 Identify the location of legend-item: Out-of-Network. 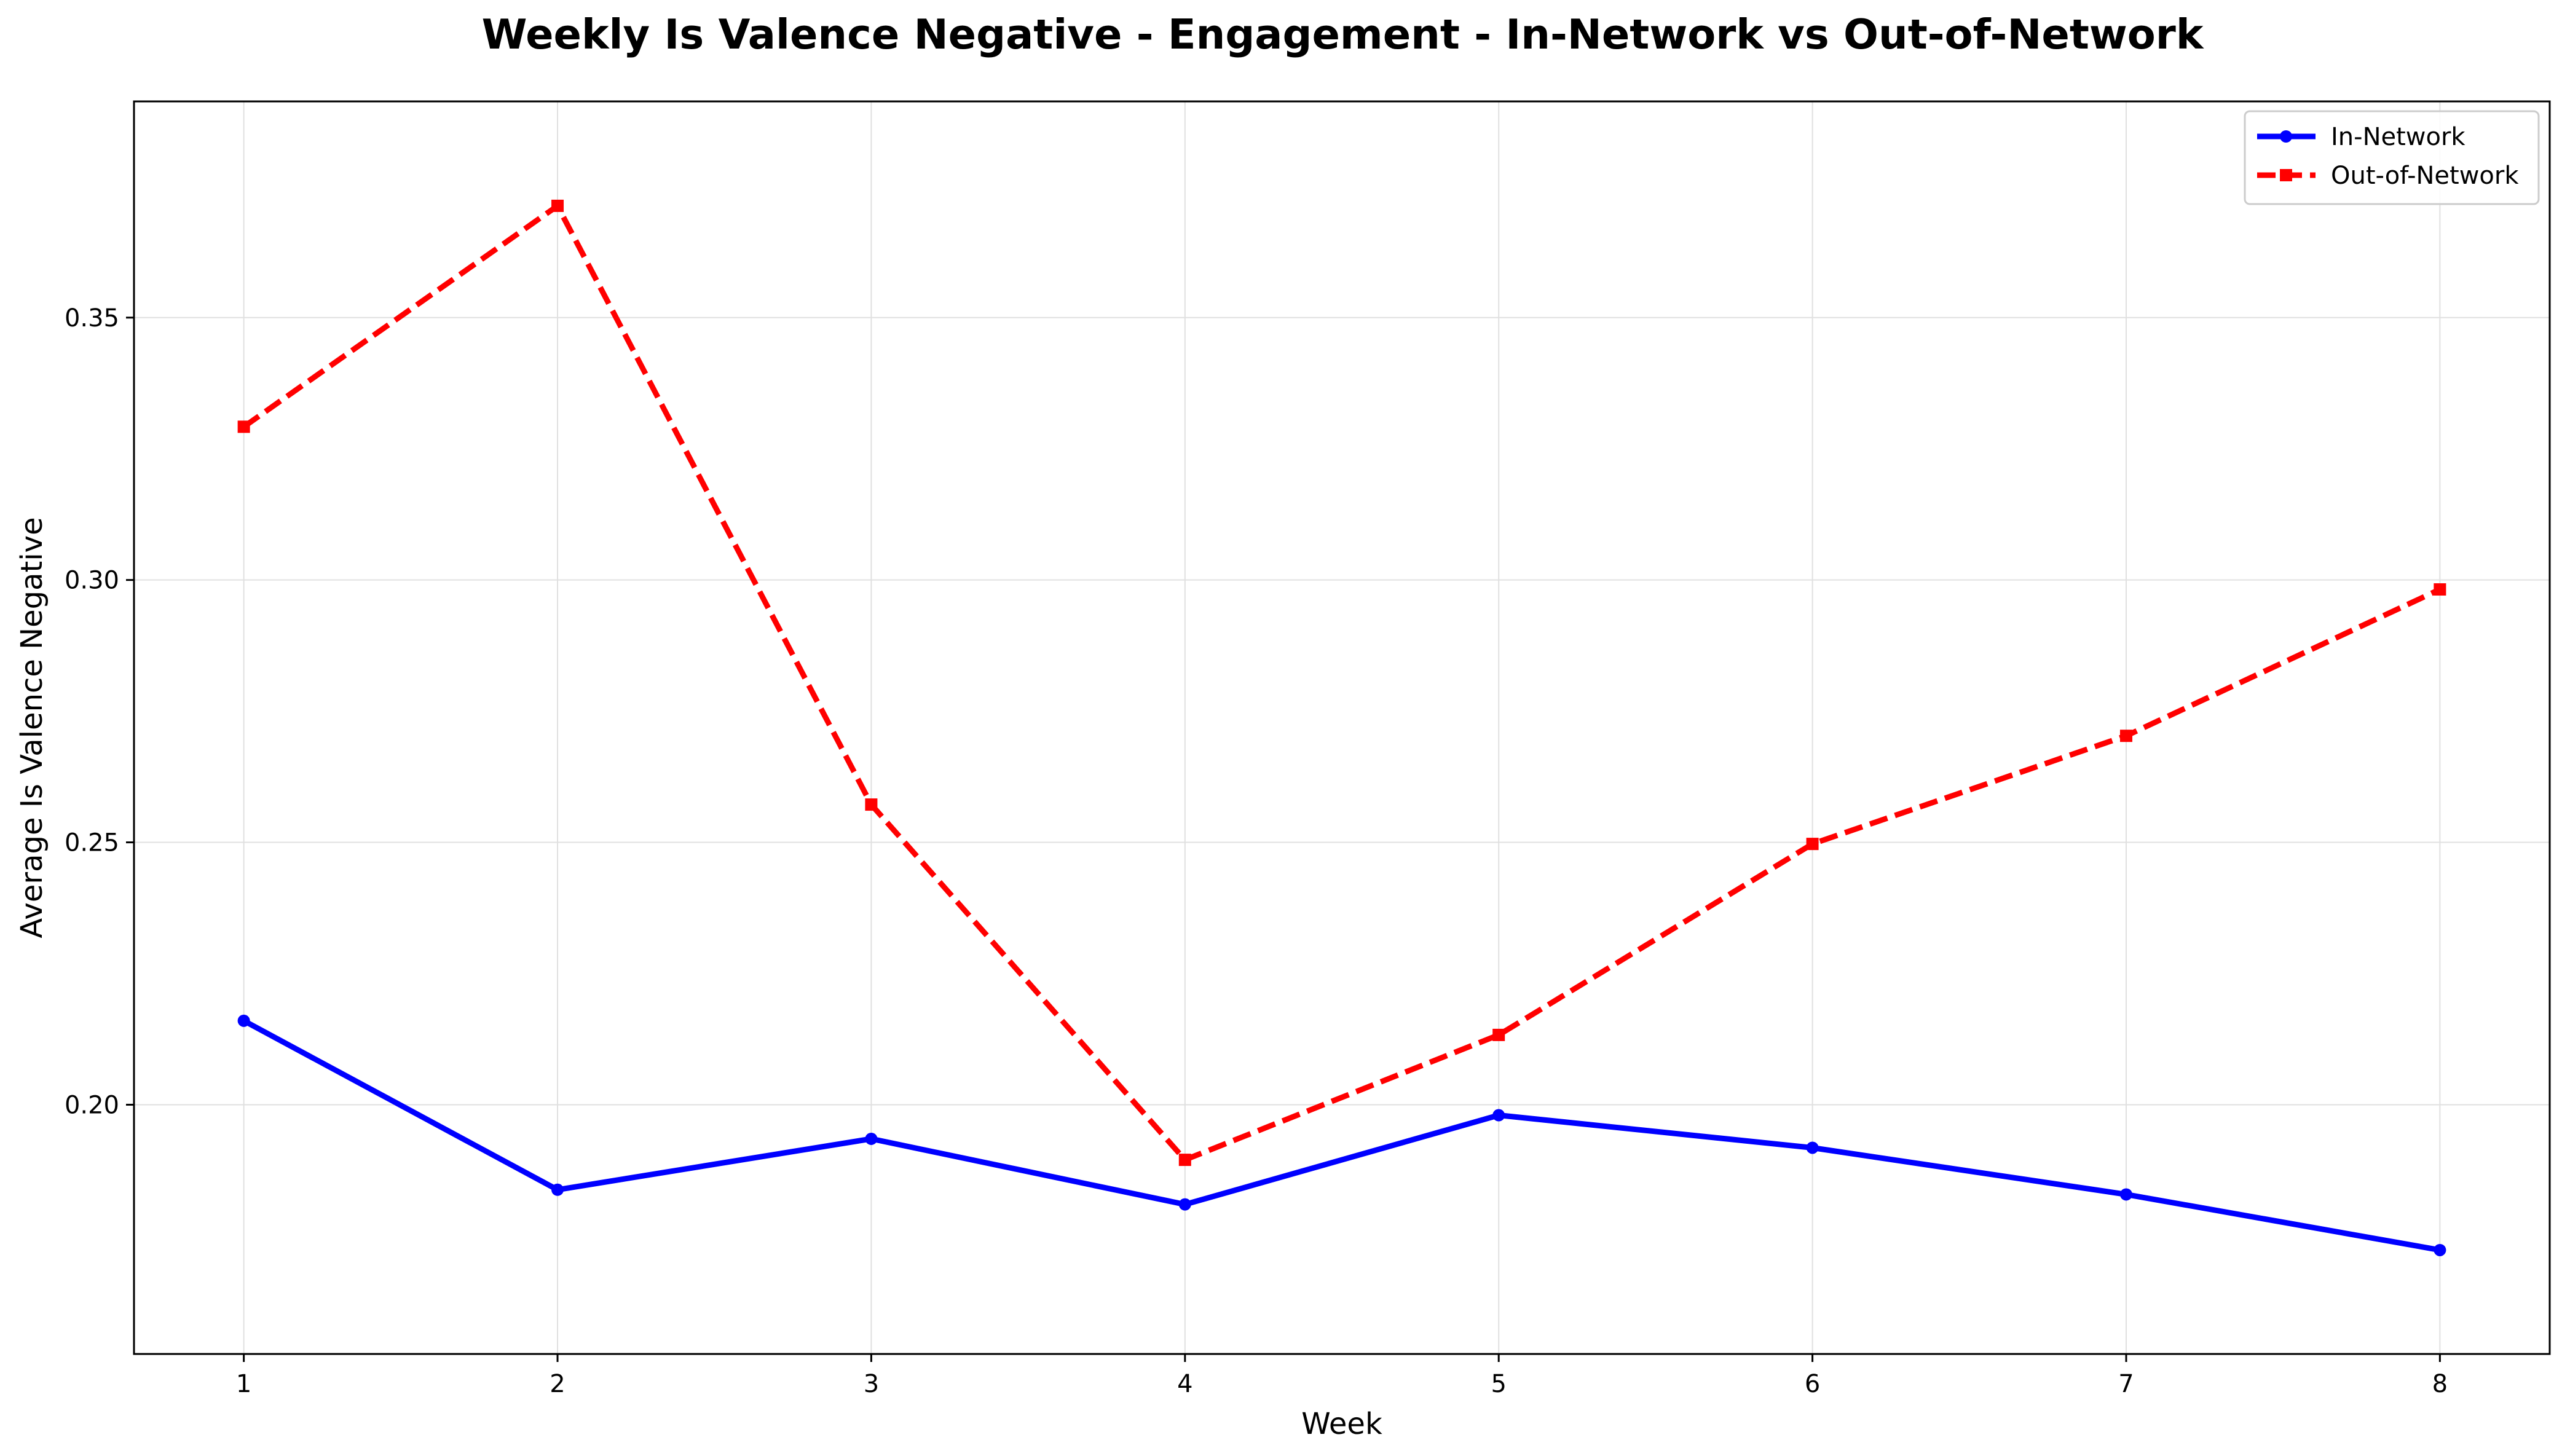
(2388, 176).